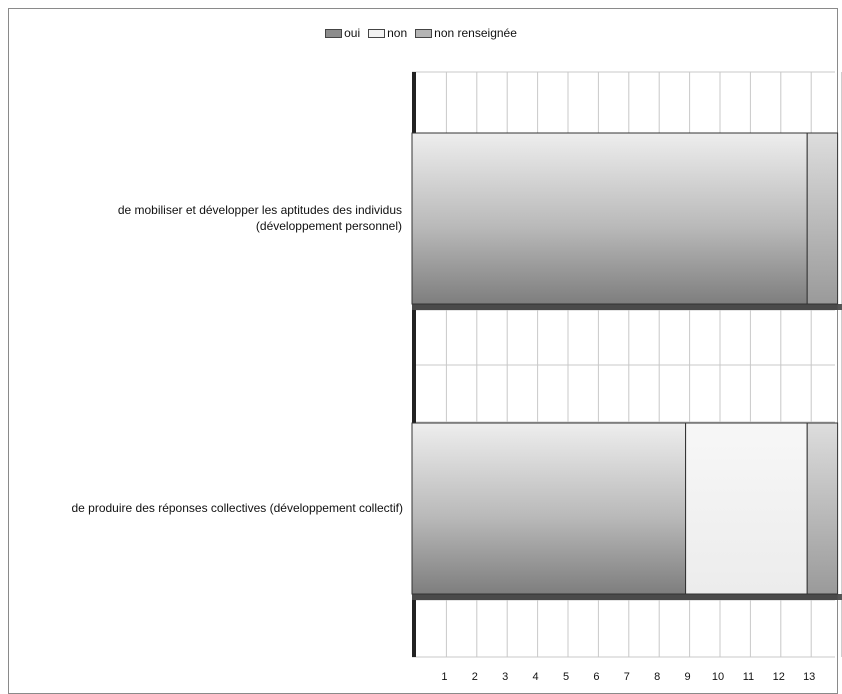 The width and height of the screenshot is (842, 694). I want to click on legend-swatch-non-renseignee, so click(424, 33).